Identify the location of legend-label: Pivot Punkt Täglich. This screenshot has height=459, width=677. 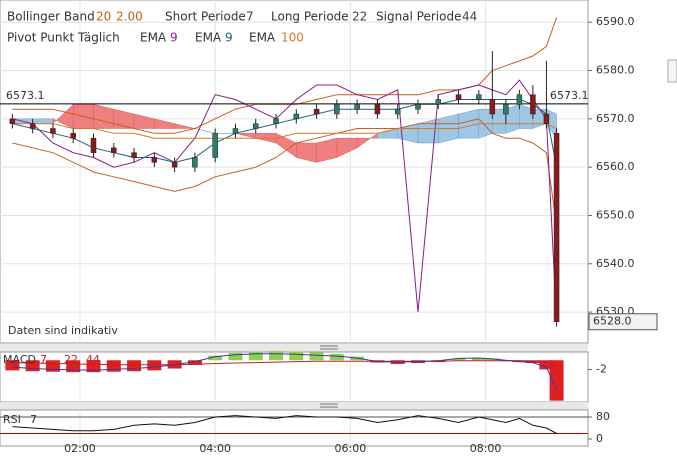
(63, 38).